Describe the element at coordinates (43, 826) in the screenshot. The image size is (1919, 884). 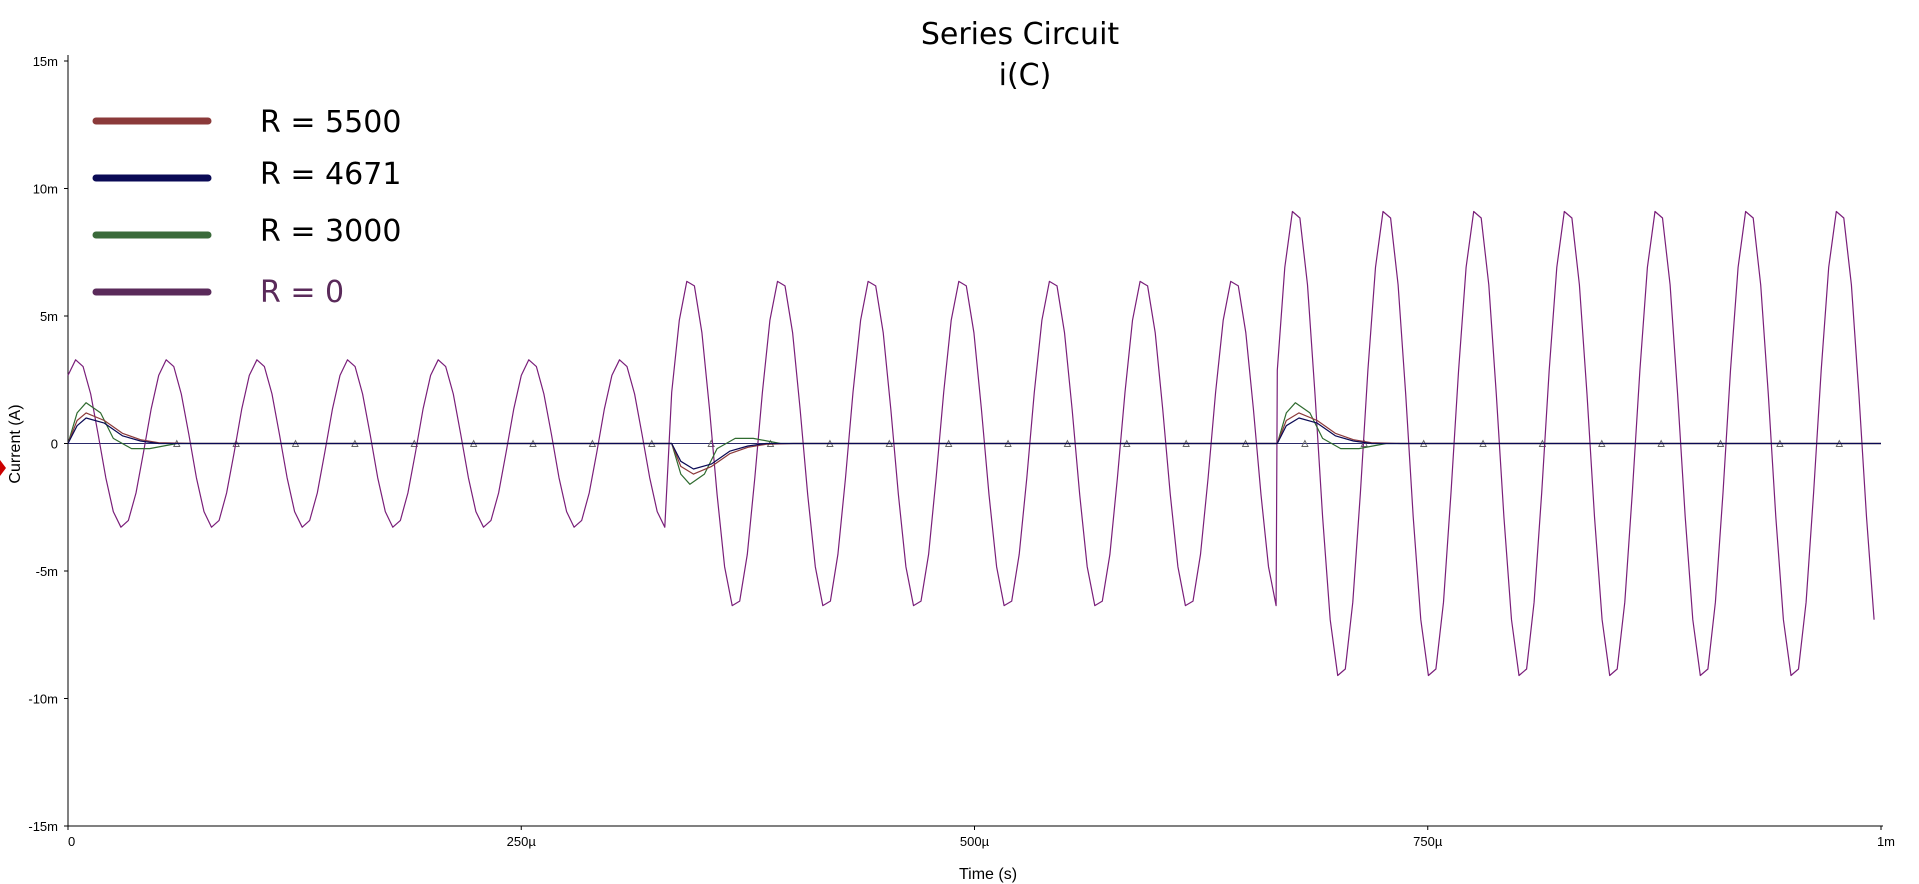
I see `y-tick-label: -15m` at that location.